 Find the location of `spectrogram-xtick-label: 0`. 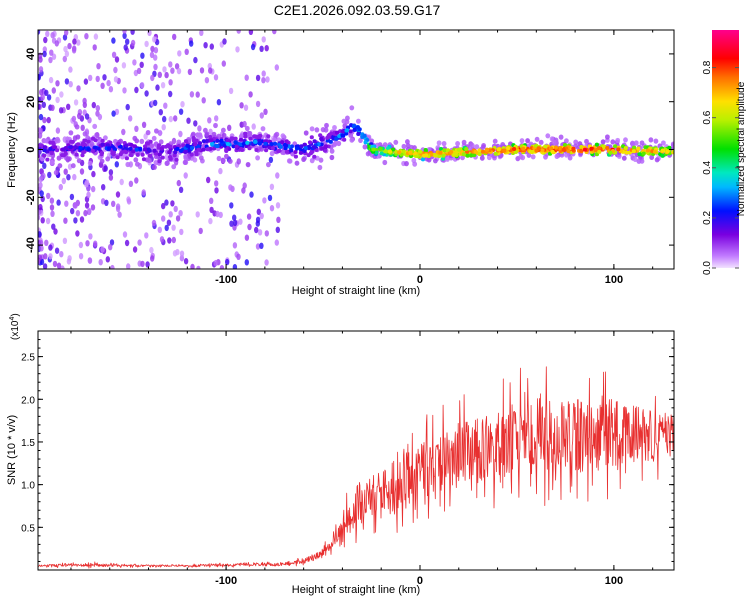

spectrogram-xtick-label: 0 is located at coordinates (420, 280).